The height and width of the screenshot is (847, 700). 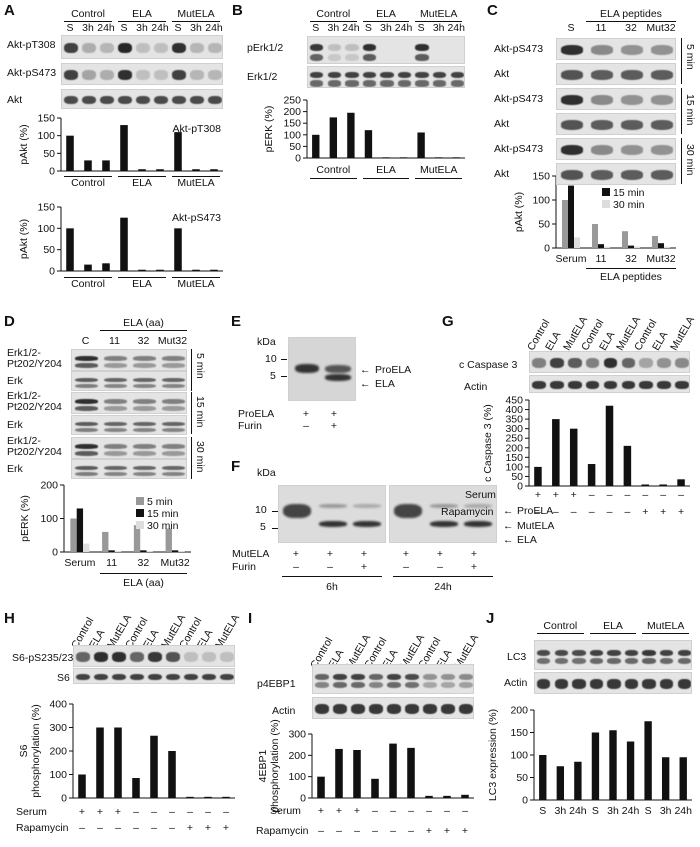 What do you see at coordinates (631, 21) in the screenshot?
I see `header-underline` at bounding box center [631, 21].